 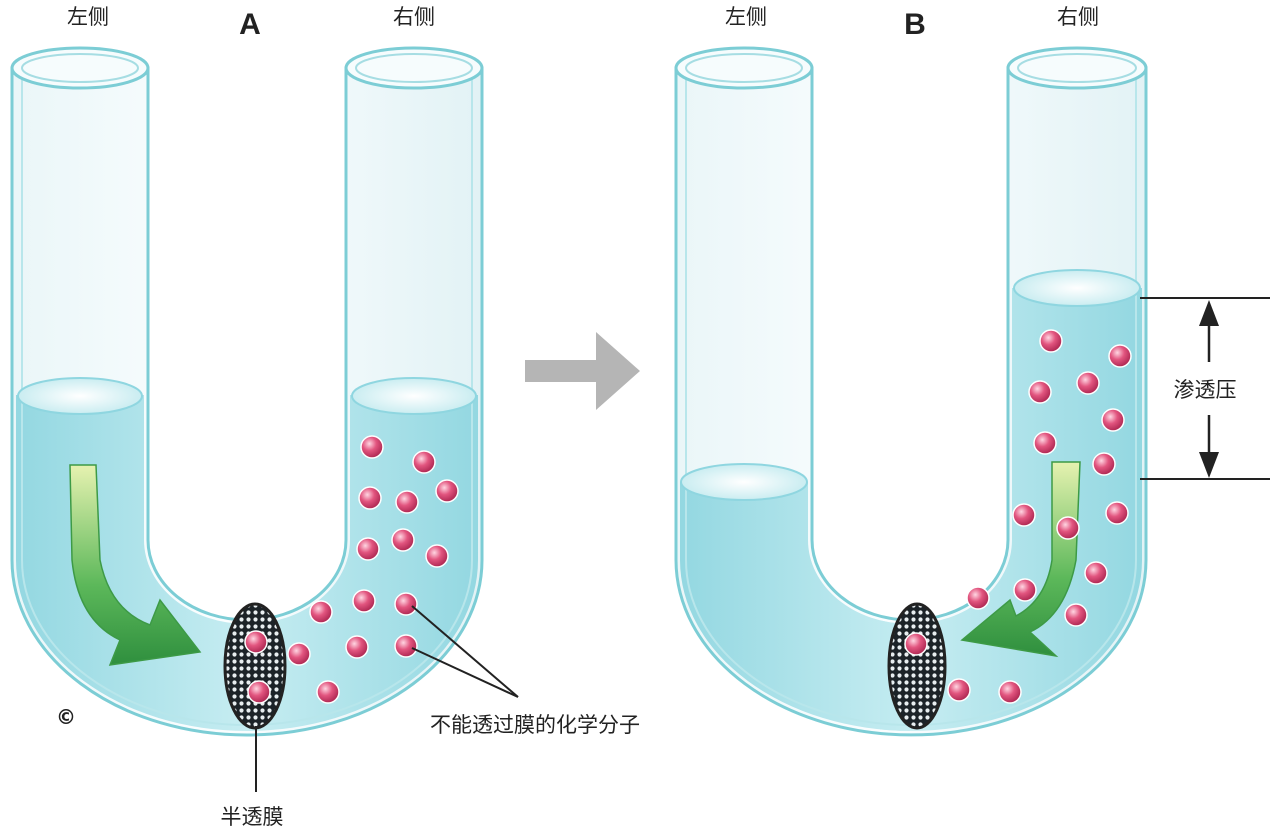 What do you see at coordinates (80, 68) in the screenshot?
I see `tube-a-left-opening` at bounding box center [80, 68].